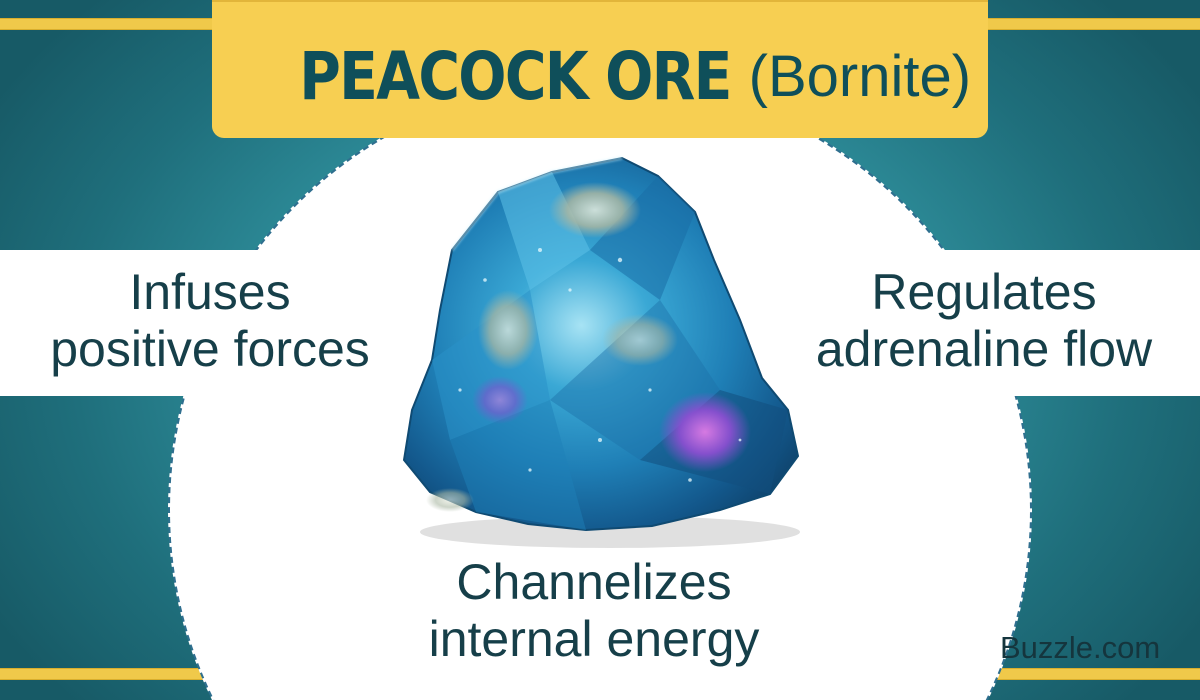 This screenshot has width=1200, height=700. I want to click on feature-right-line-1: Regulates, so click(984, 292).